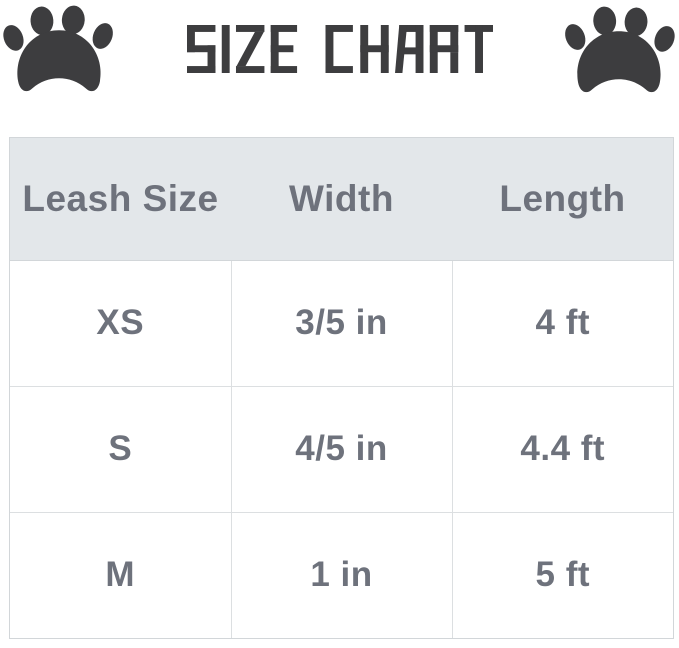 The image size is (679, 648). What do you see at coordinates (120, 199) in the screenshot?
I see `column-header: Leash Size` at bounding box center [120, 199].